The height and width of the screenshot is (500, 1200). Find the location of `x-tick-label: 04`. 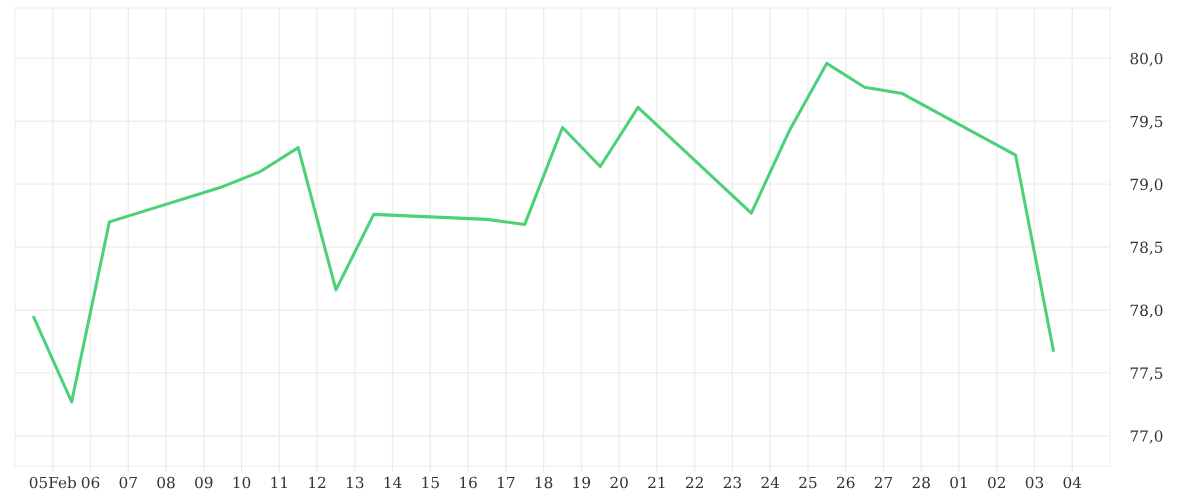

x-tick-label: 04 is located at coordinates (1072, 482).